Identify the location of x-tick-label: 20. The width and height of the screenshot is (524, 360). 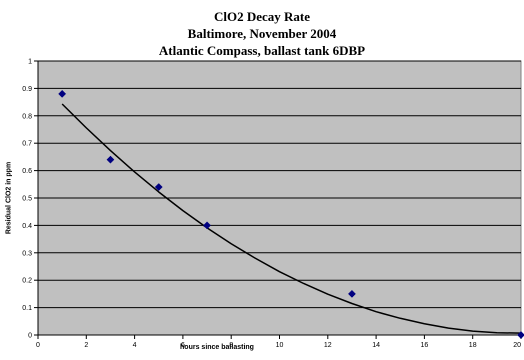
(517, 345).